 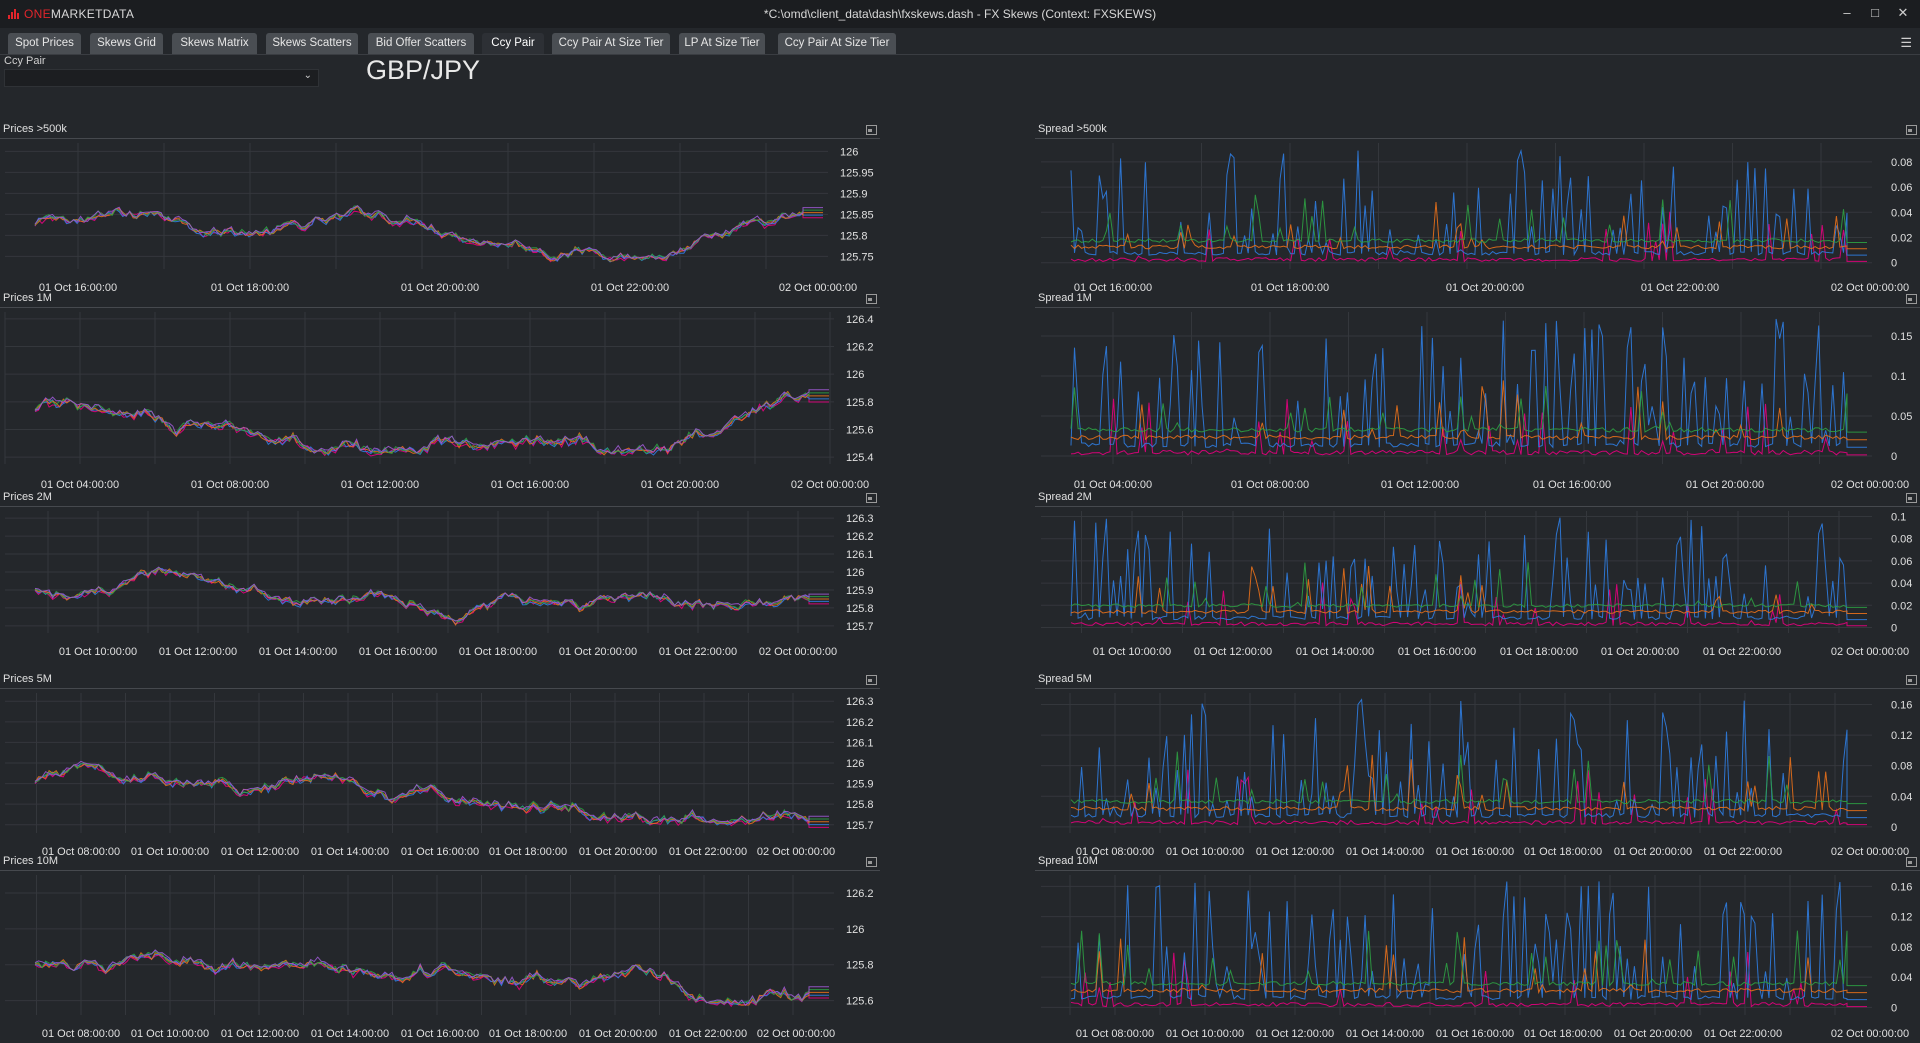 What do you see at coordinates (214, 43) in the screenshot?
I see `tab-skews-matrix: Skews Matrix` at bounding box center [214, 43].